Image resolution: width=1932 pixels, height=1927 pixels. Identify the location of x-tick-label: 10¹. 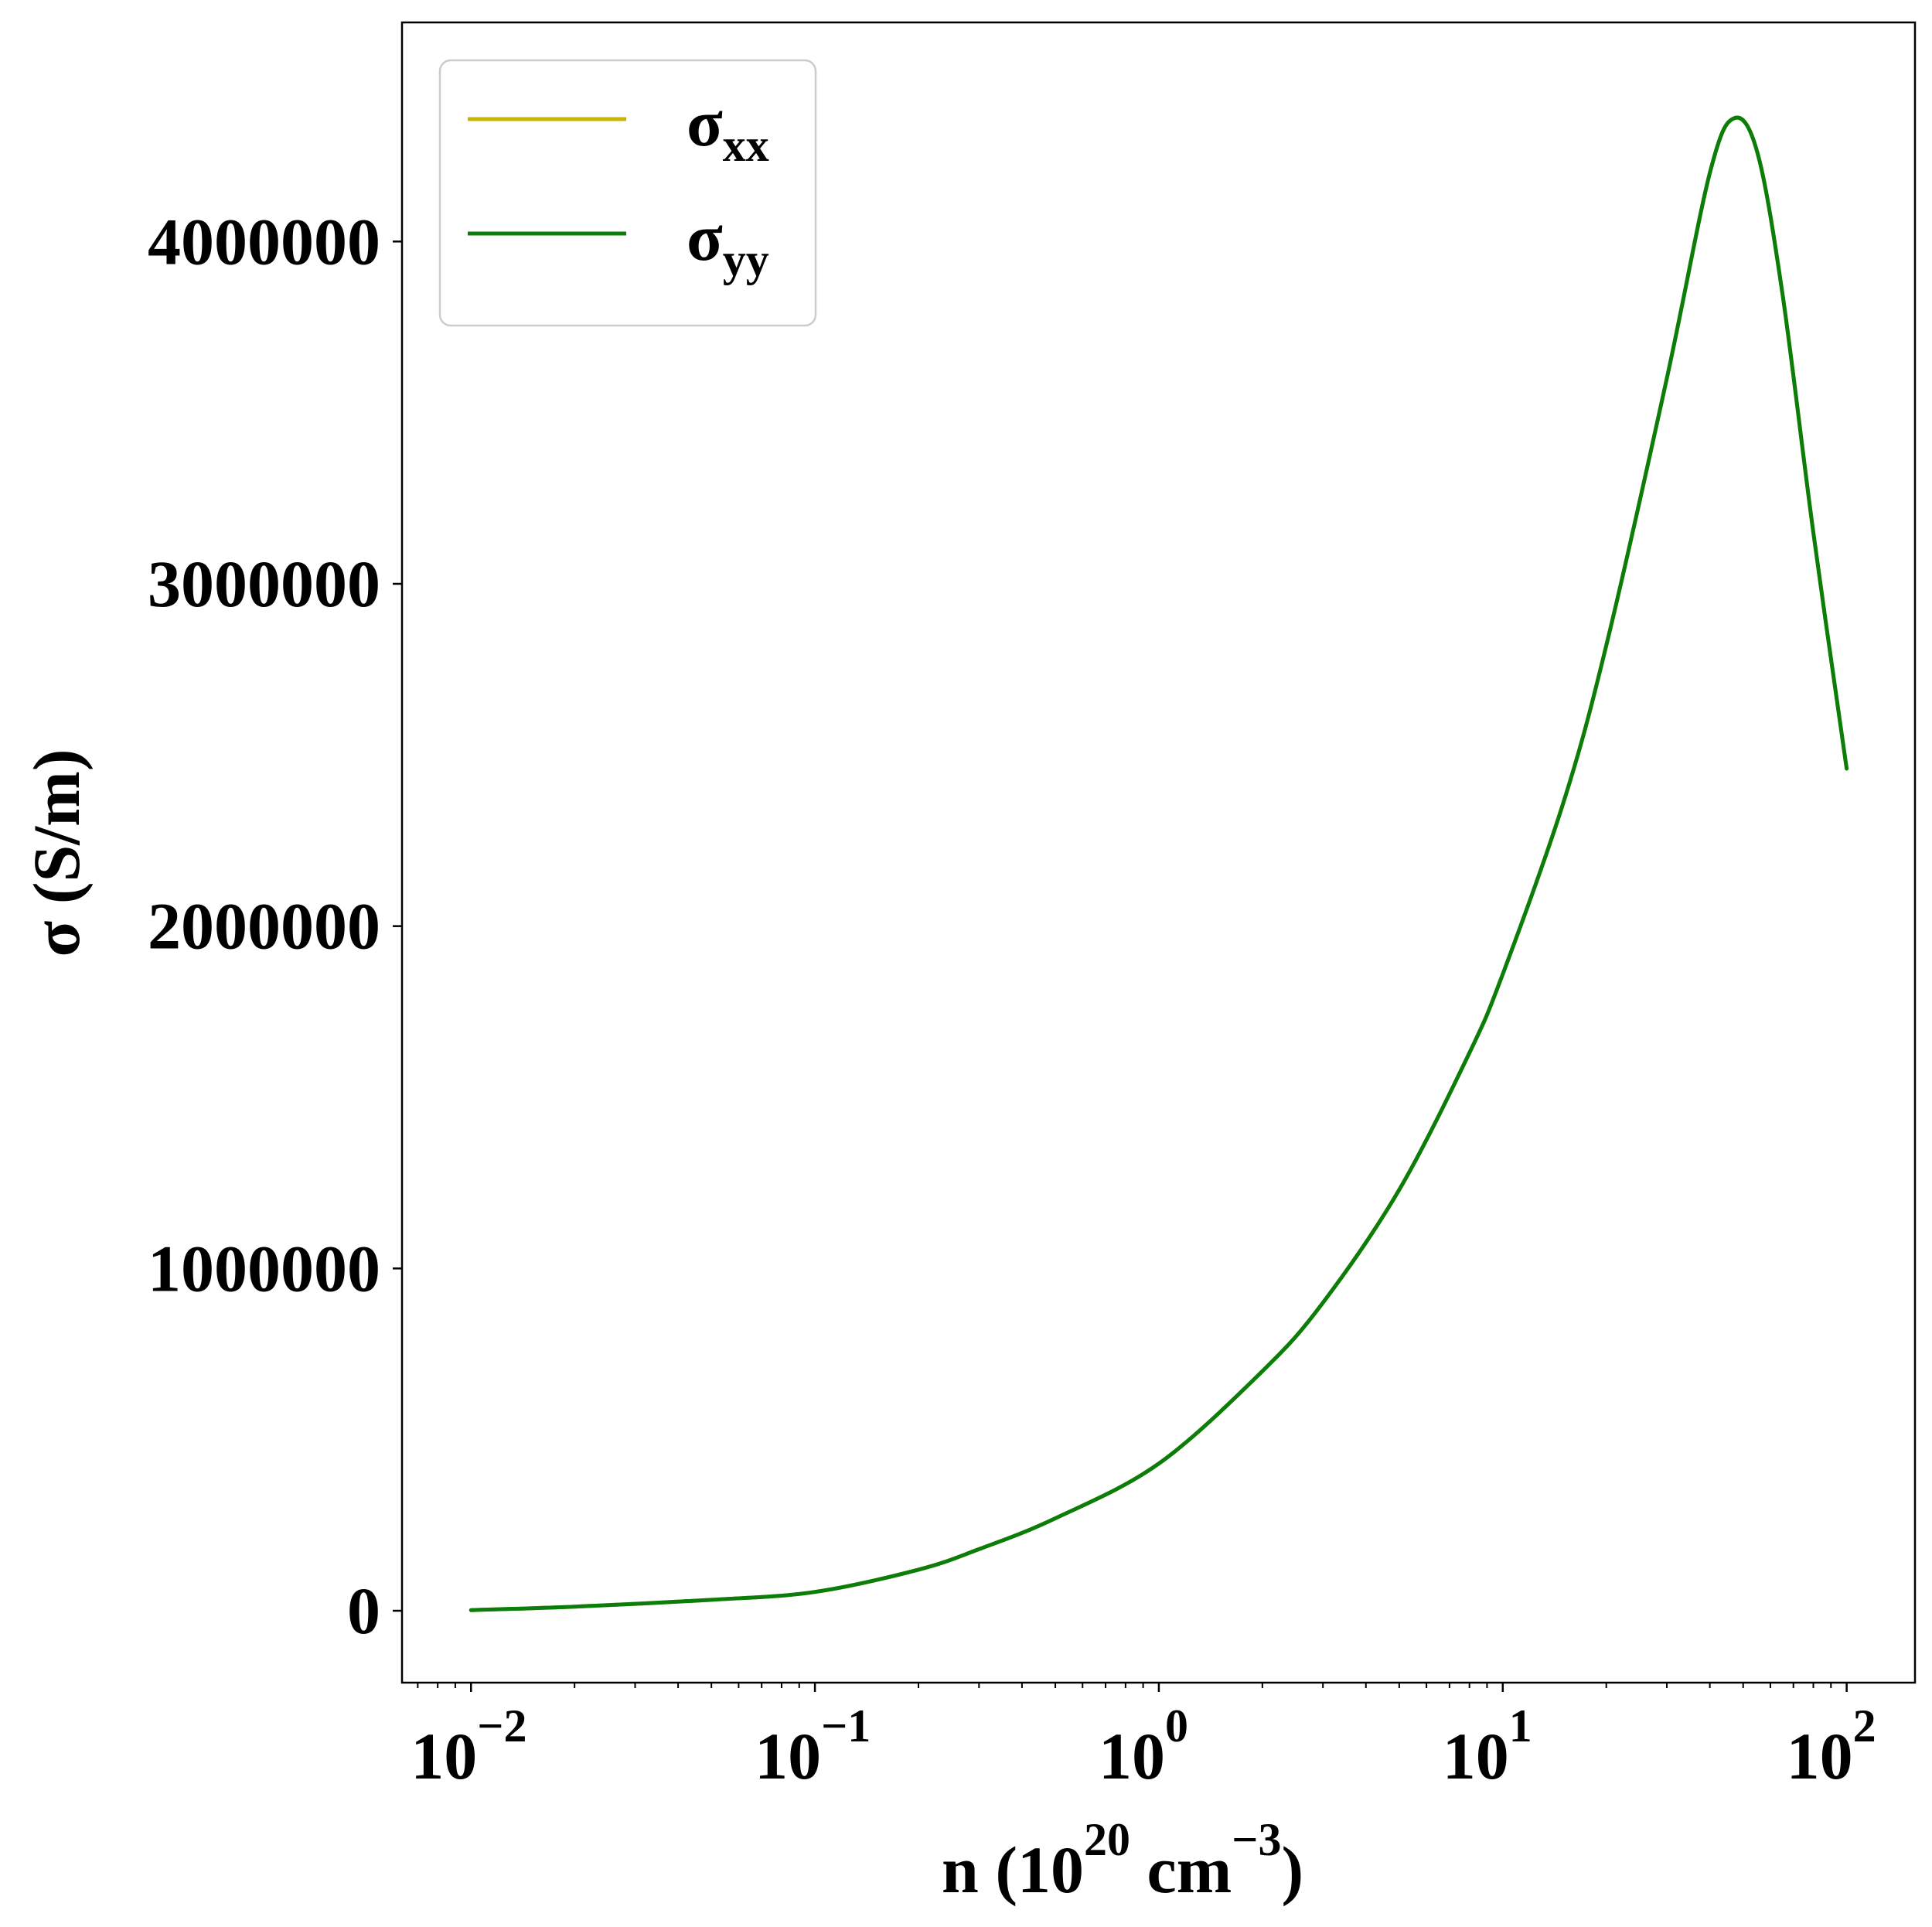
(1487, 1746).